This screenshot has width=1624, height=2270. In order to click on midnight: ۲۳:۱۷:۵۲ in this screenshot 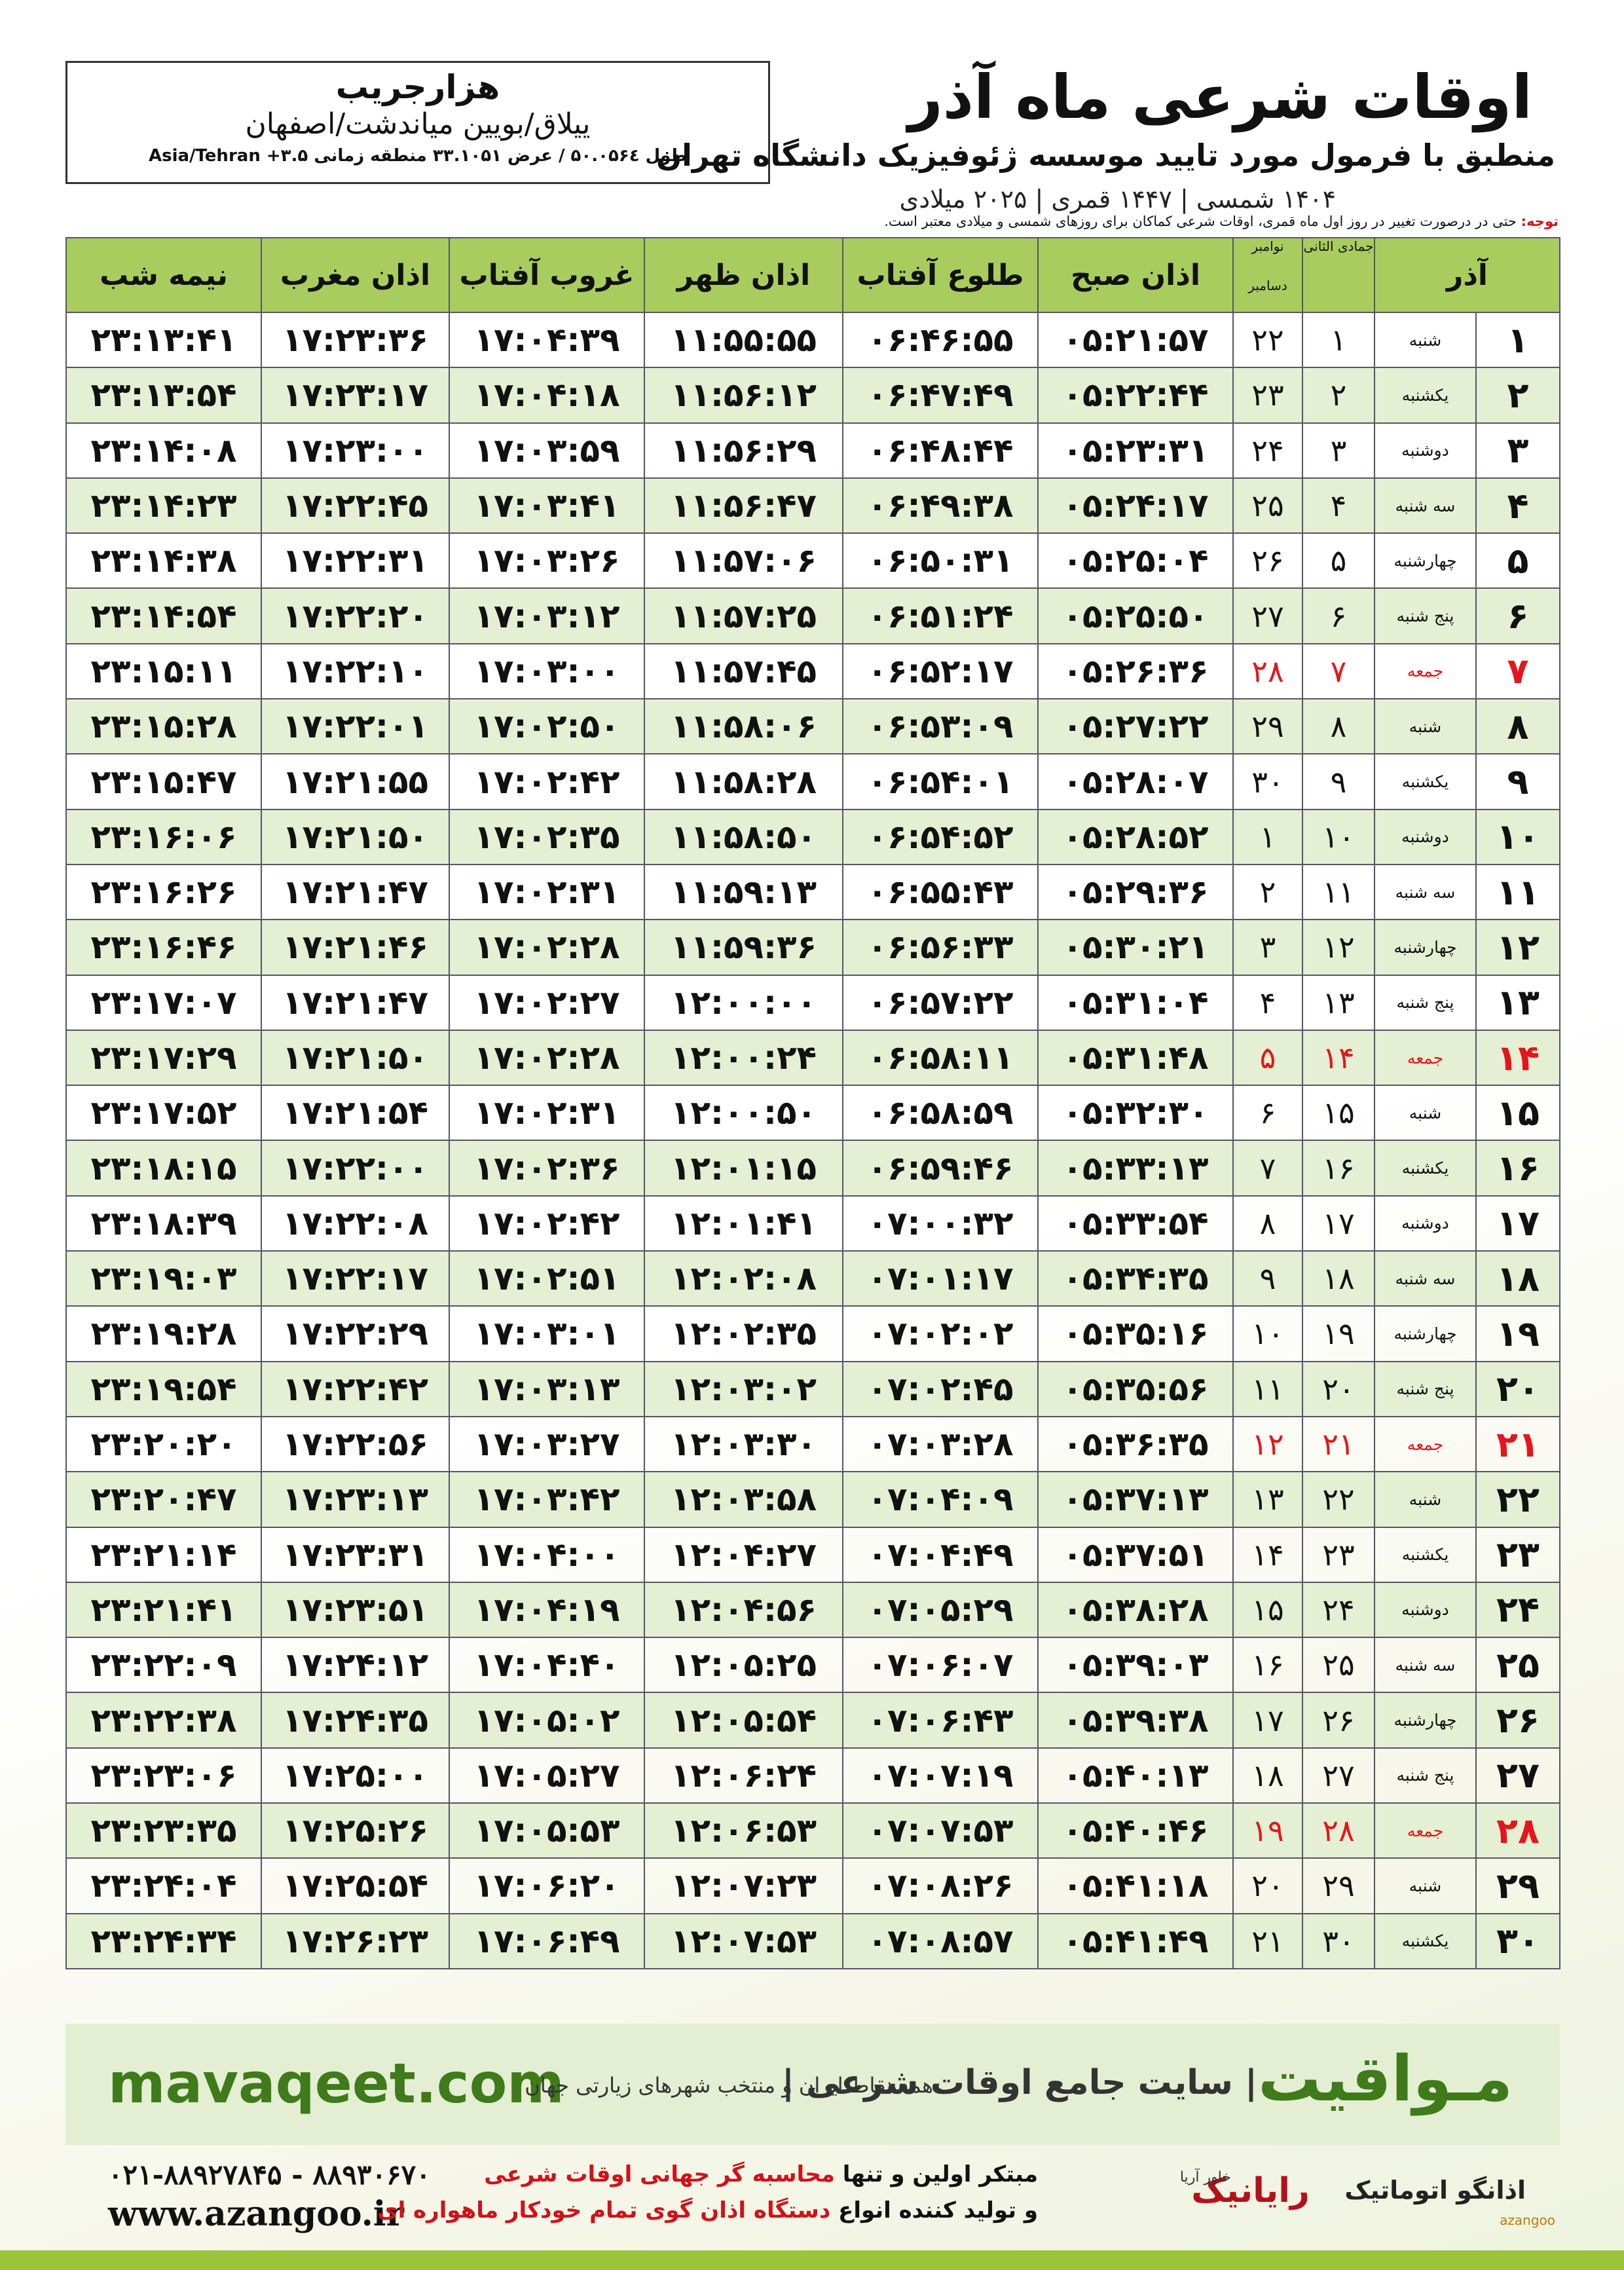, I will do `click(163, 1113)`.